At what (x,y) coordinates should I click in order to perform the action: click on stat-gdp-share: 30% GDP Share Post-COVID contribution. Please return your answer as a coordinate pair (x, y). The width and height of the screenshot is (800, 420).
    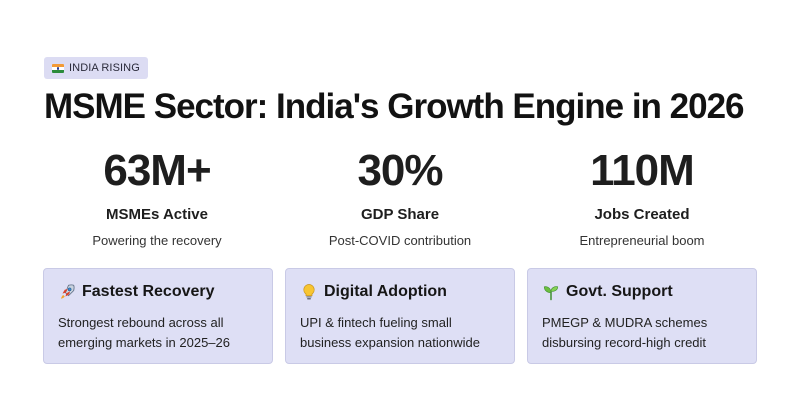
    Looking at the image, I should click on (400, 196).